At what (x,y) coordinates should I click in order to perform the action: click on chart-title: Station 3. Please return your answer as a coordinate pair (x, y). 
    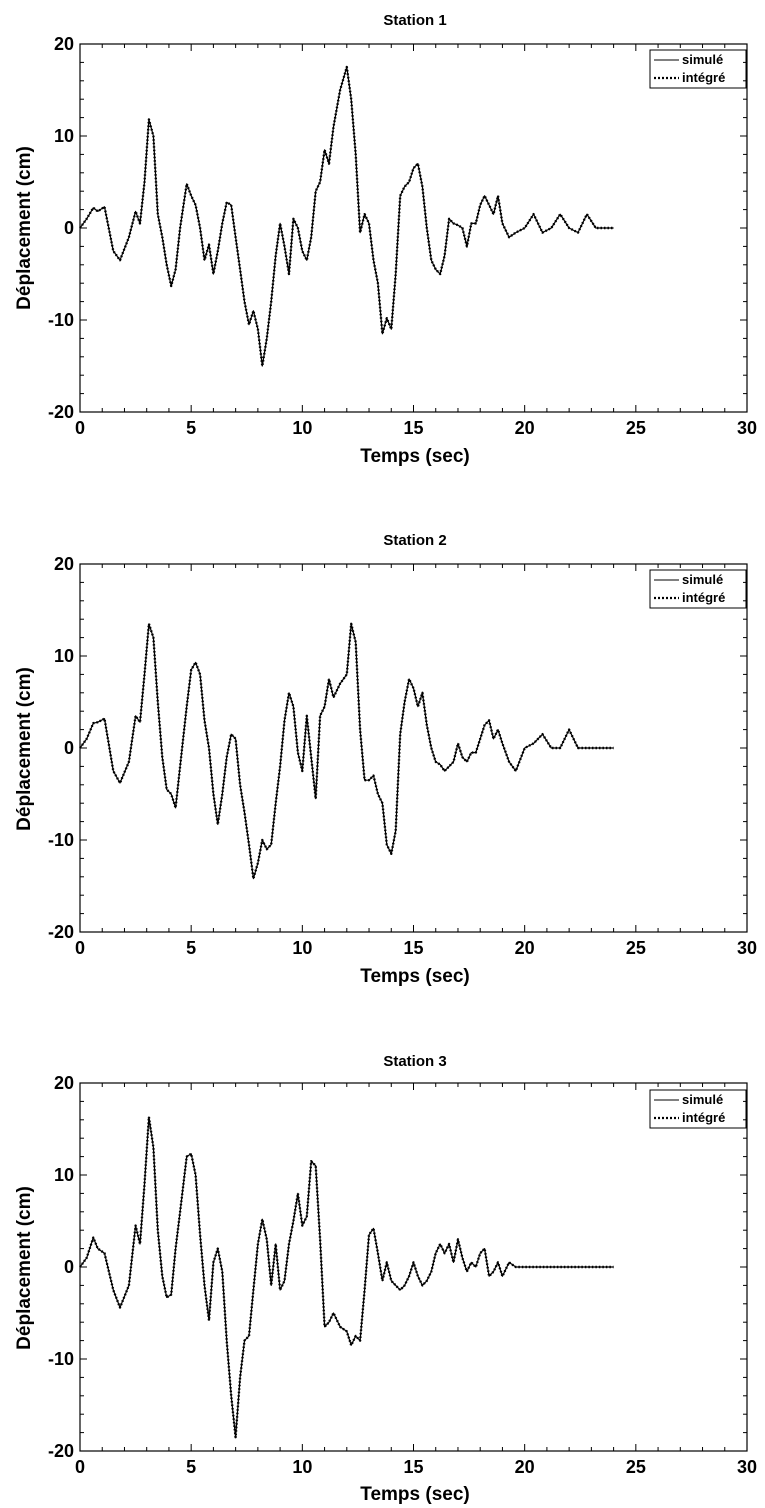
    Looking at the image, I should click on (414, 1061).